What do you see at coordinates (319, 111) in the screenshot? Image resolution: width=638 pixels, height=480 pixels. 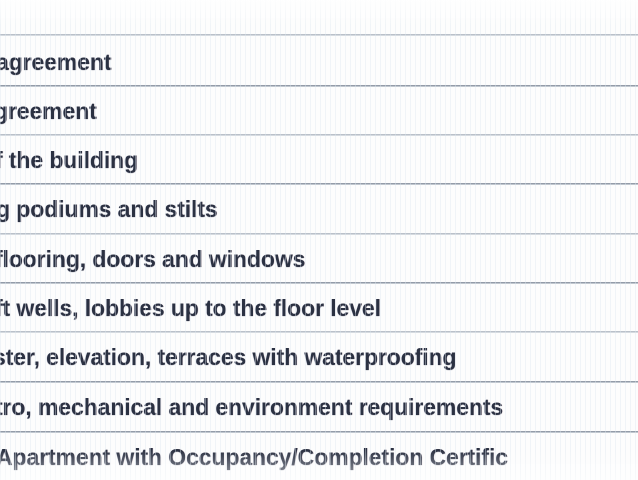 I see `table-row: greement` at bounding box center [319, 111].